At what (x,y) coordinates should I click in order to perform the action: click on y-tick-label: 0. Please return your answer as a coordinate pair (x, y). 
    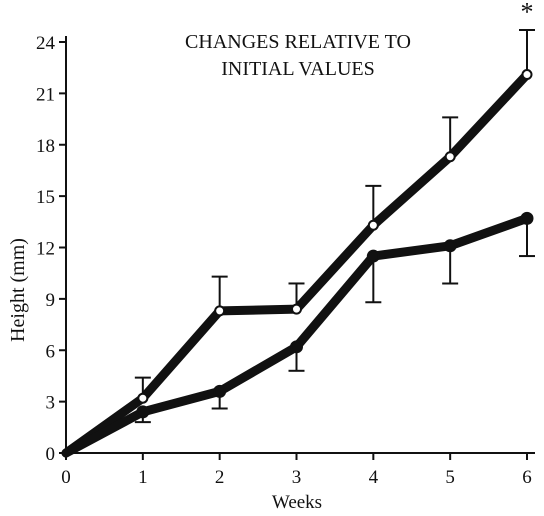
    Looking at the image, I should click on (51, 454).